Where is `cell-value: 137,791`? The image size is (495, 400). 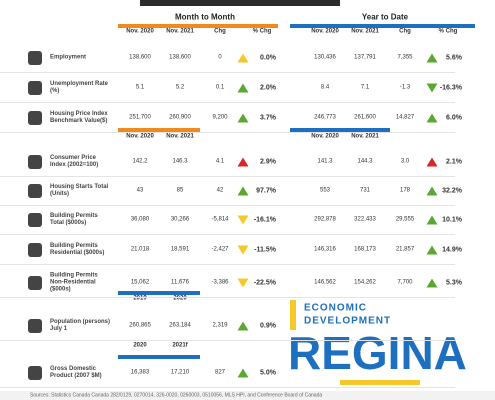 cell-value: 137,791 is located at coordinates (365, 57).